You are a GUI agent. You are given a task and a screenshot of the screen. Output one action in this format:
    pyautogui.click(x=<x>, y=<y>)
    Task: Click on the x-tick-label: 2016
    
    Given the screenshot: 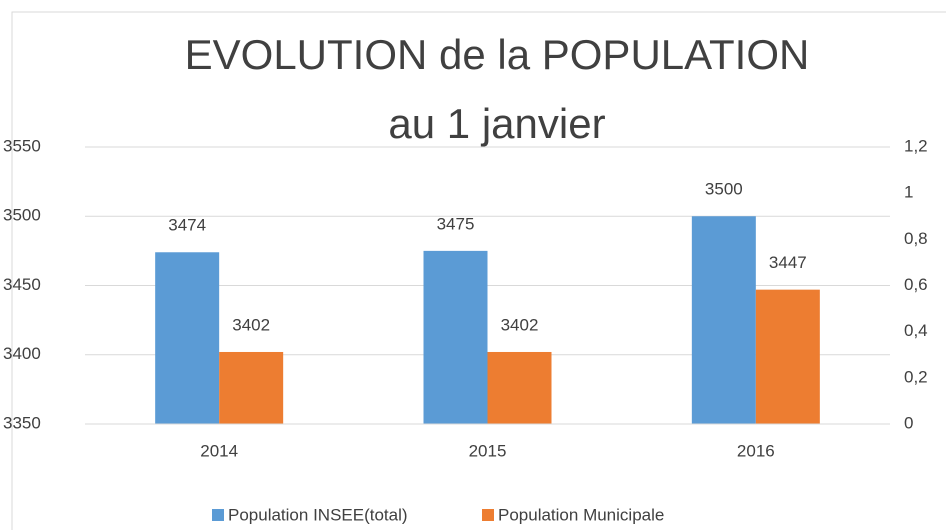 What is the action you would take?
    pyautogui.click(x=756, y=450)
    